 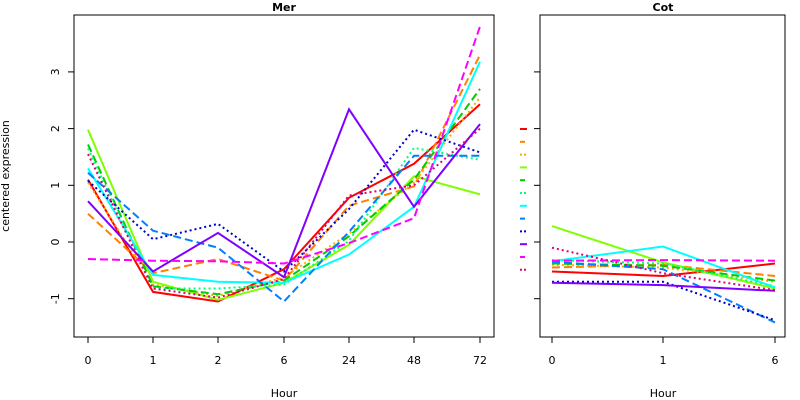 What do you see at coordinates (523, 199) in the screenshot?
I see `legend` at bounding box center [523, 199].